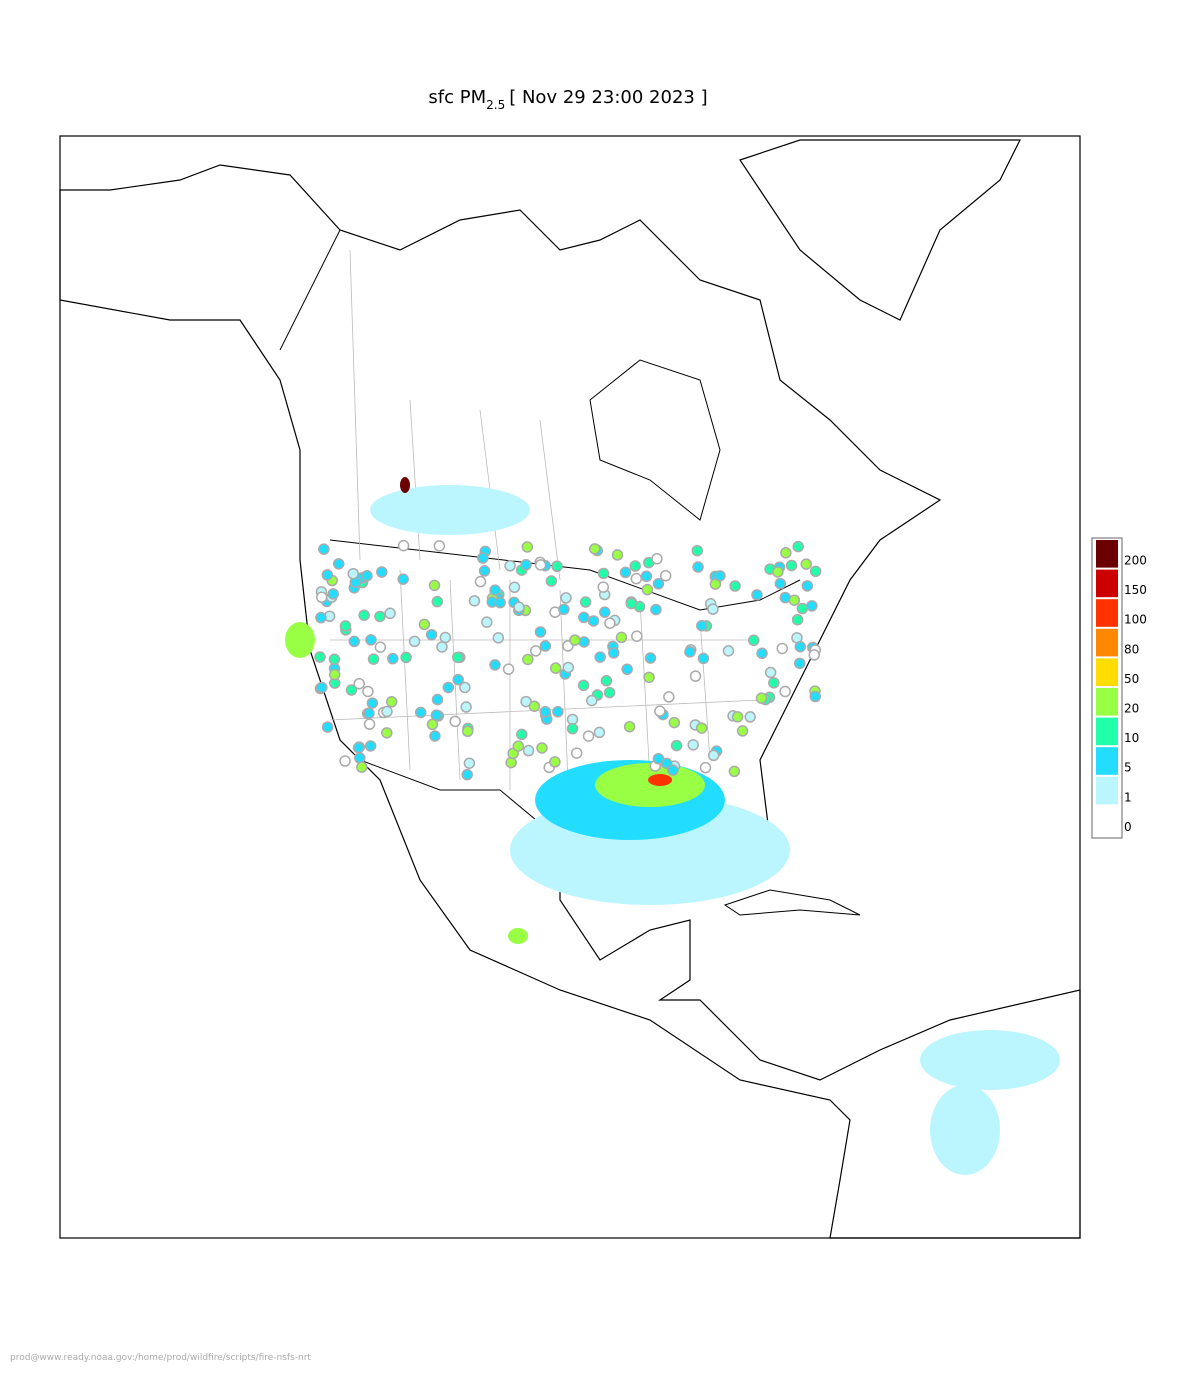 This screenshot has width=1199, height=1376. Describe the element at coordinates (880, 230) in the screenshot. I see `greenland` at that location.